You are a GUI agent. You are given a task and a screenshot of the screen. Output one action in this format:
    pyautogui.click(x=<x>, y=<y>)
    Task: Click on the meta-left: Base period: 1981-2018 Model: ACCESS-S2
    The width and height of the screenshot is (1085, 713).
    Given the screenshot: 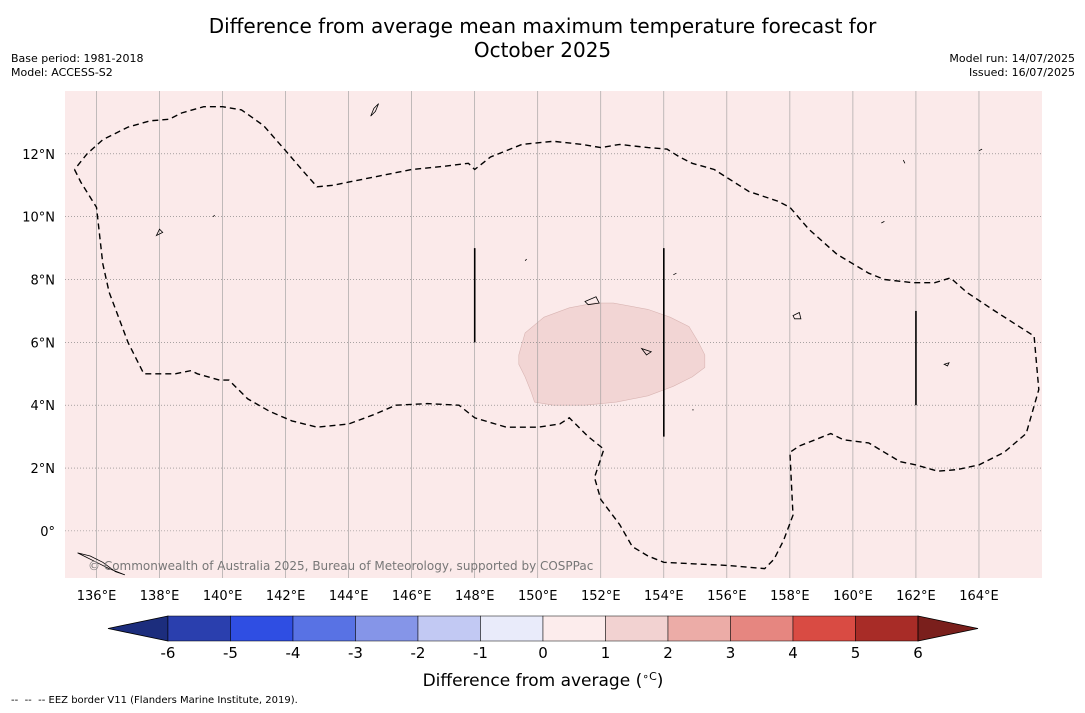 What is the action you would take?
    pyautogui.click(x=77, y=66)
    